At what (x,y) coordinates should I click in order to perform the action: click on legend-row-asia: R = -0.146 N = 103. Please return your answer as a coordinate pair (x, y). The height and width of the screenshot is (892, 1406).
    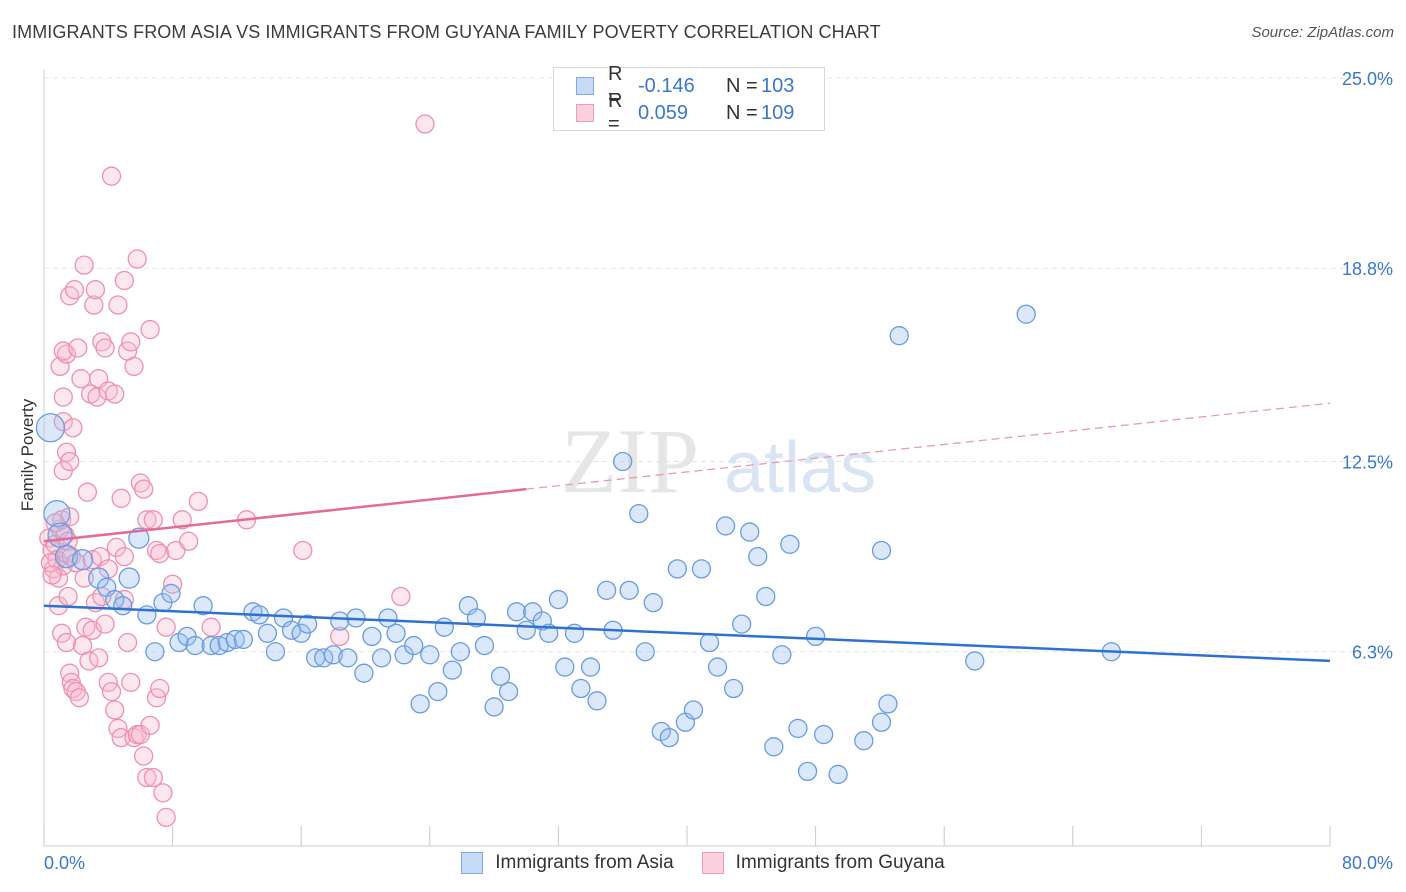
    Looking at the image, I should click on (685, 85).